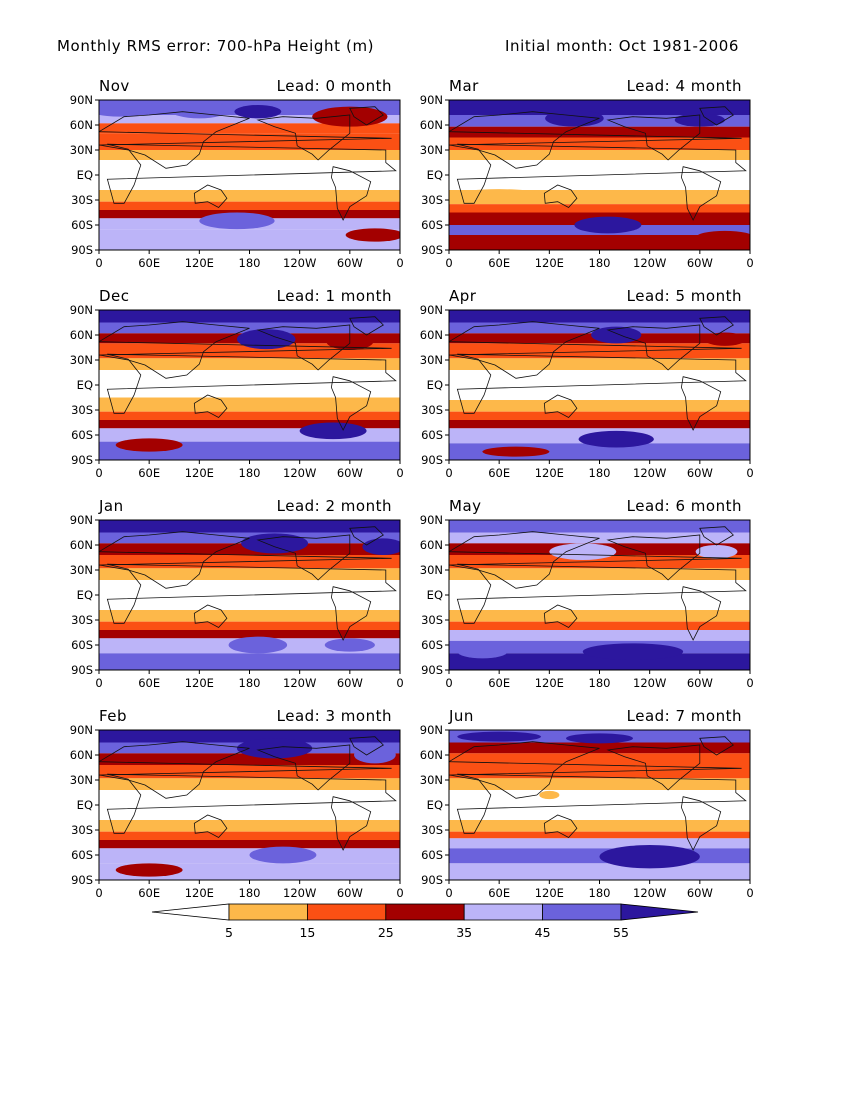  What do you see at coordinates (684, 716) in the screenshot?
I see `panel-lead-label: Lead: 7 month` at bounding box center [684, 716].